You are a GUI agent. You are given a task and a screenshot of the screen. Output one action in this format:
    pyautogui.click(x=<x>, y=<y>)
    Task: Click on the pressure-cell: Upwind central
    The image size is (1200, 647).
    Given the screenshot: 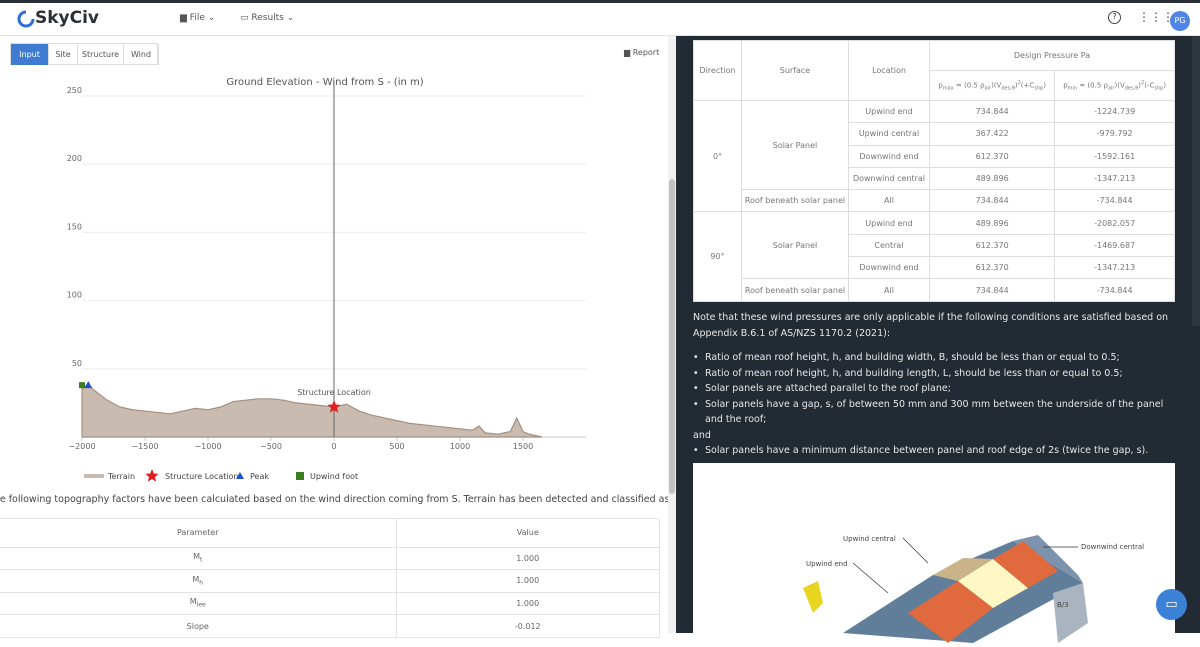 What is the action you would take?
    pyautogui.click(x=889, y=134)
    